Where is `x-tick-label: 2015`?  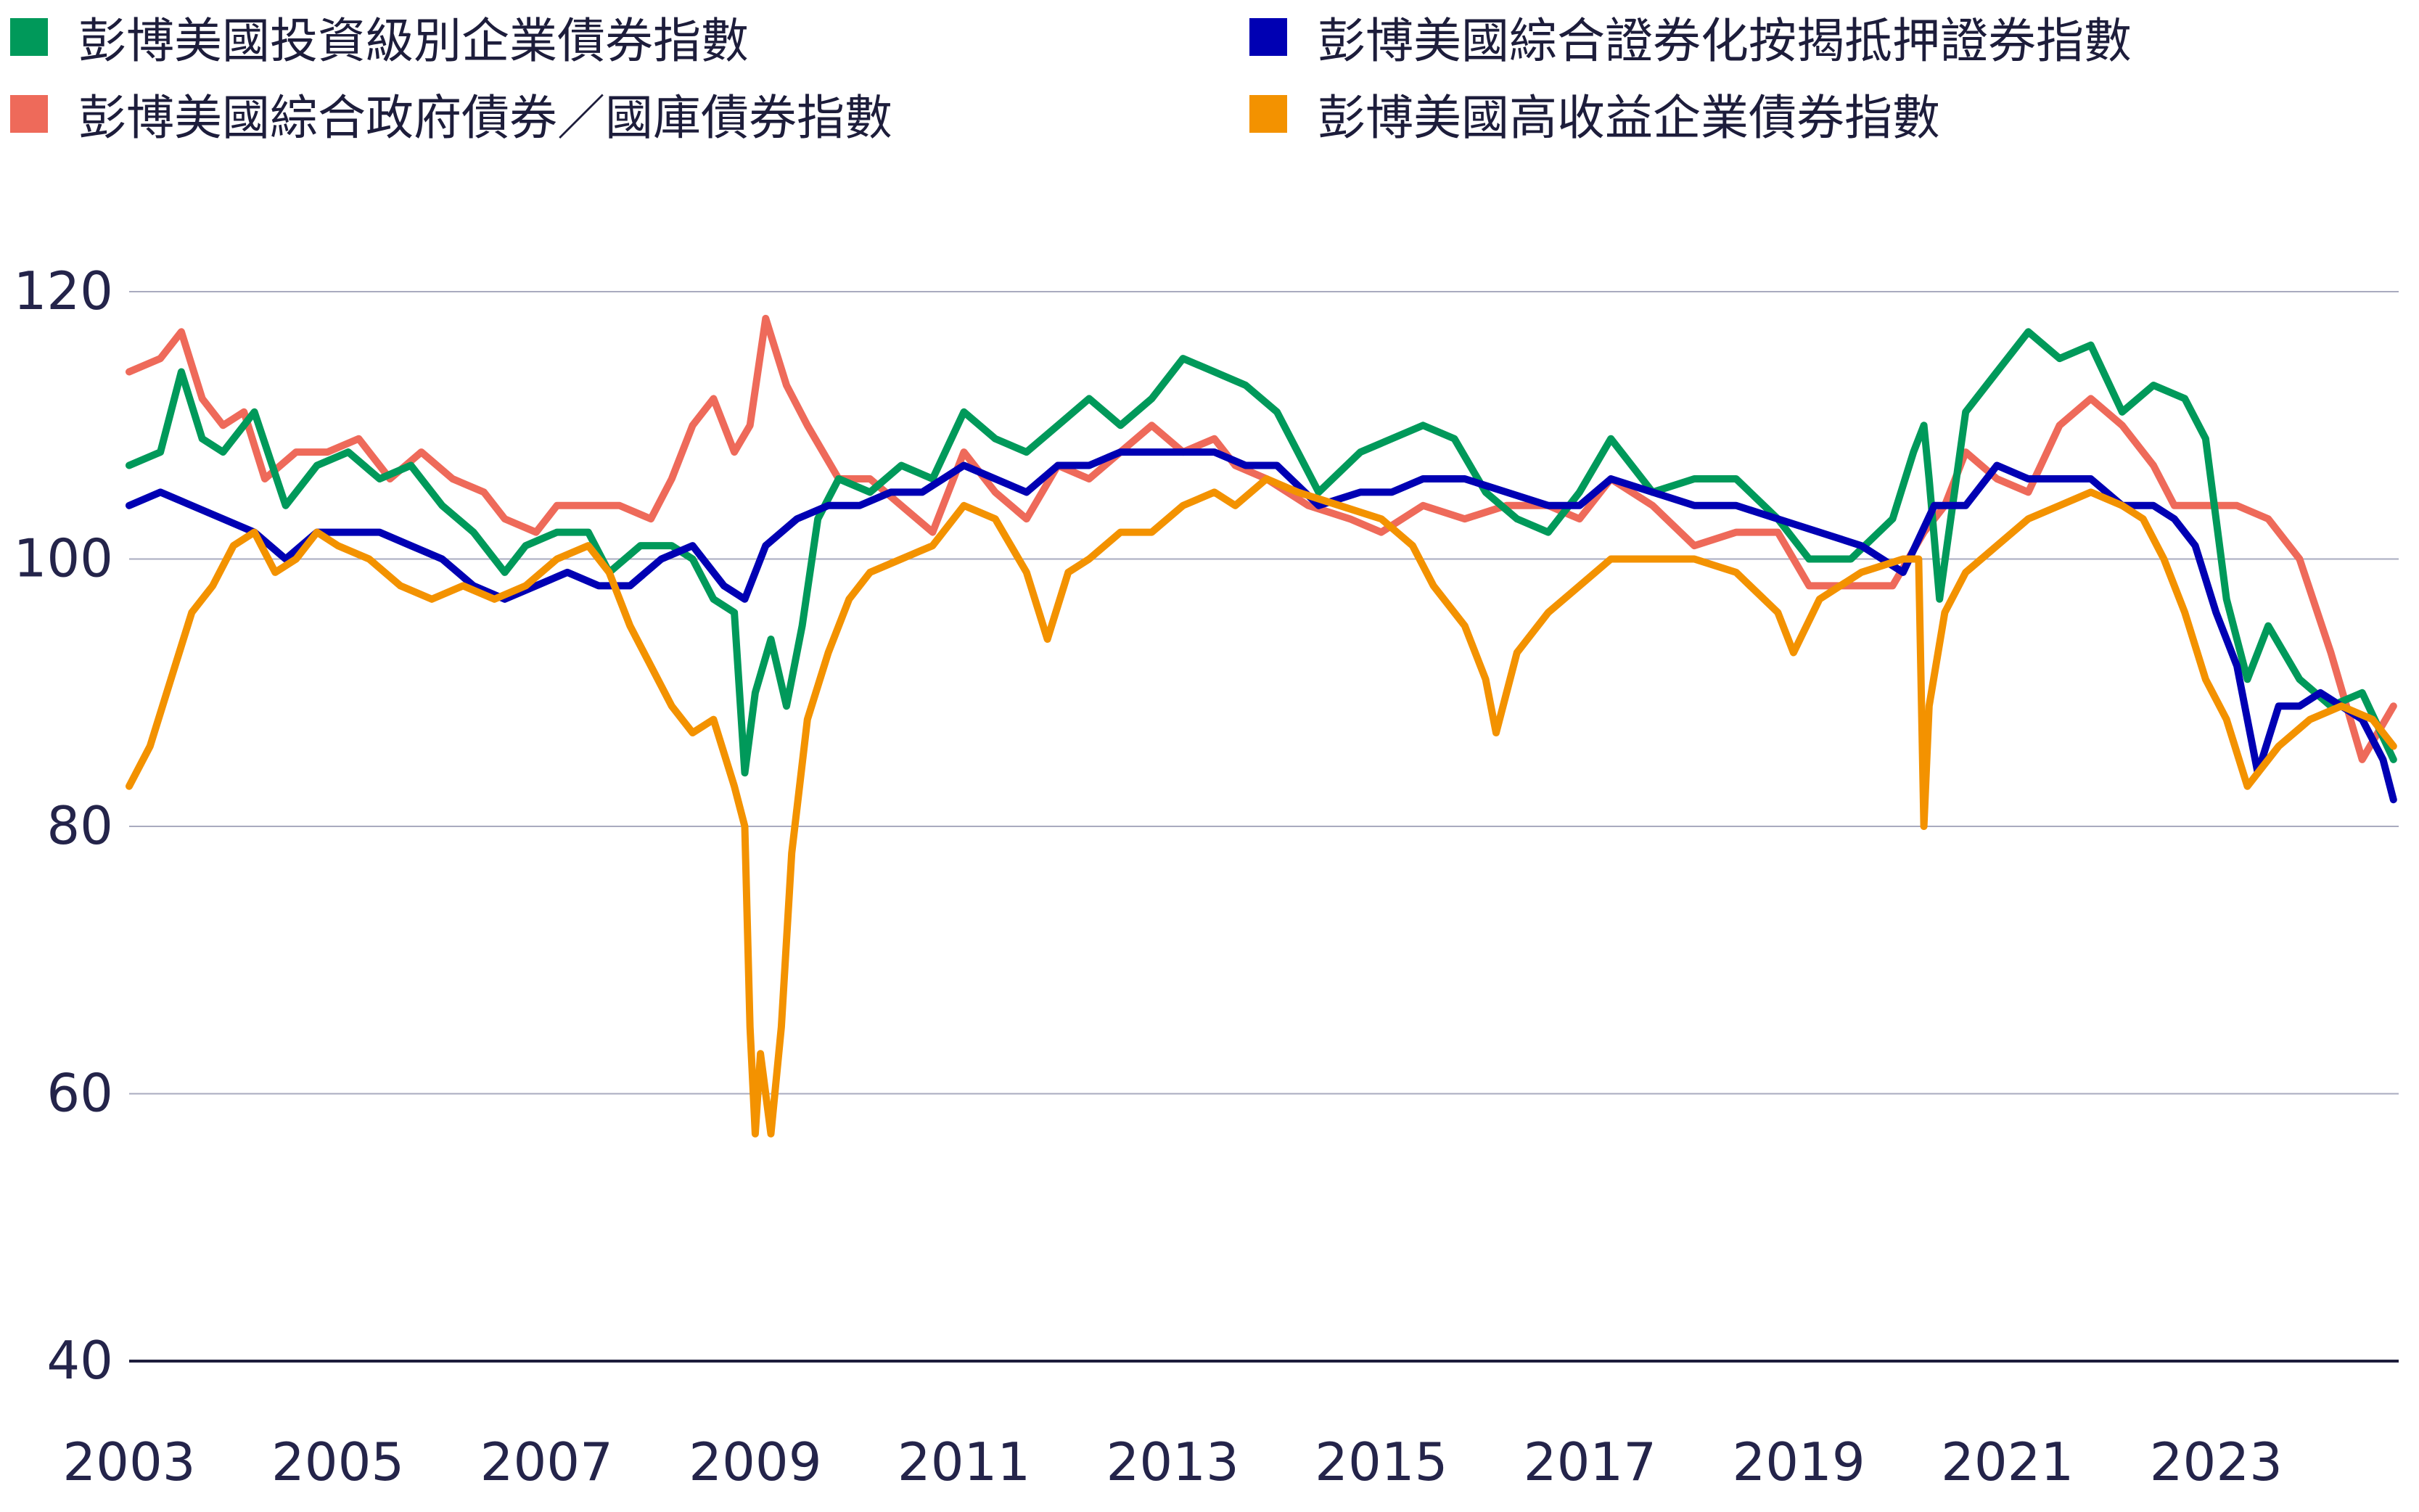
x-tick-label: 2015 is located at coordinates (1381, 1462).